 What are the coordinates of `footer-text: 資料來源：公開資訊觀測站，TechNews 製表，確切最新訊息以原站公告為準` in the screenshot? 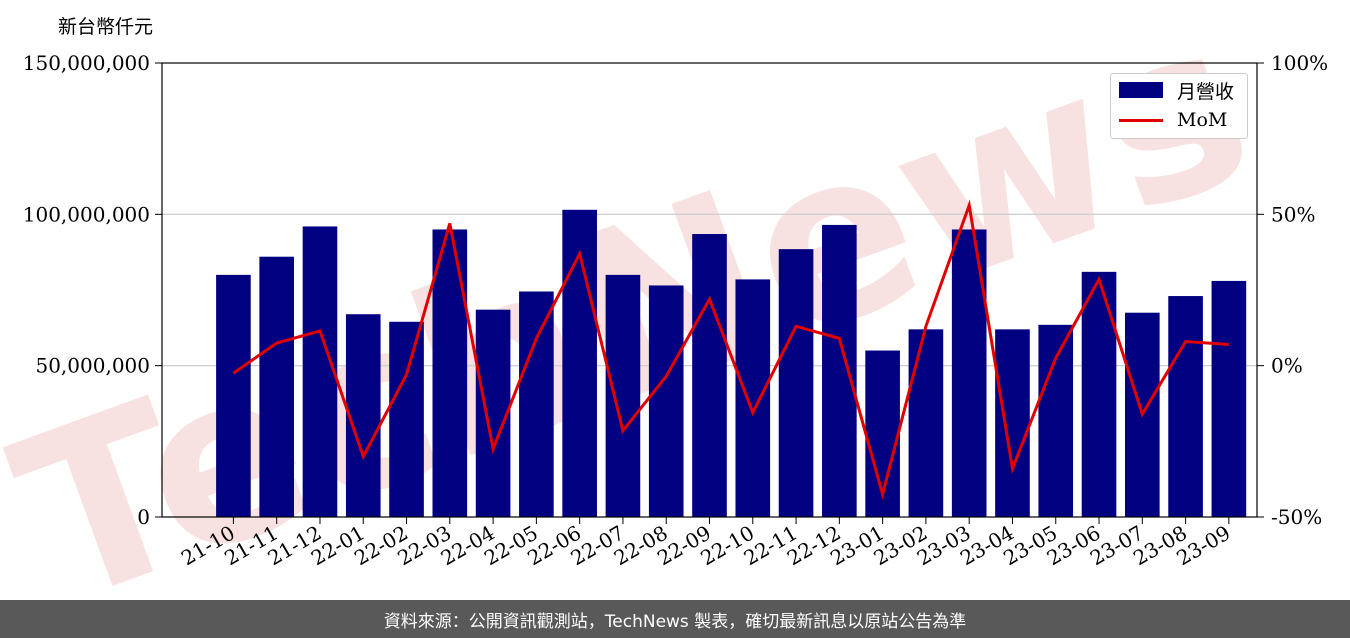 It's located at (675, 621).